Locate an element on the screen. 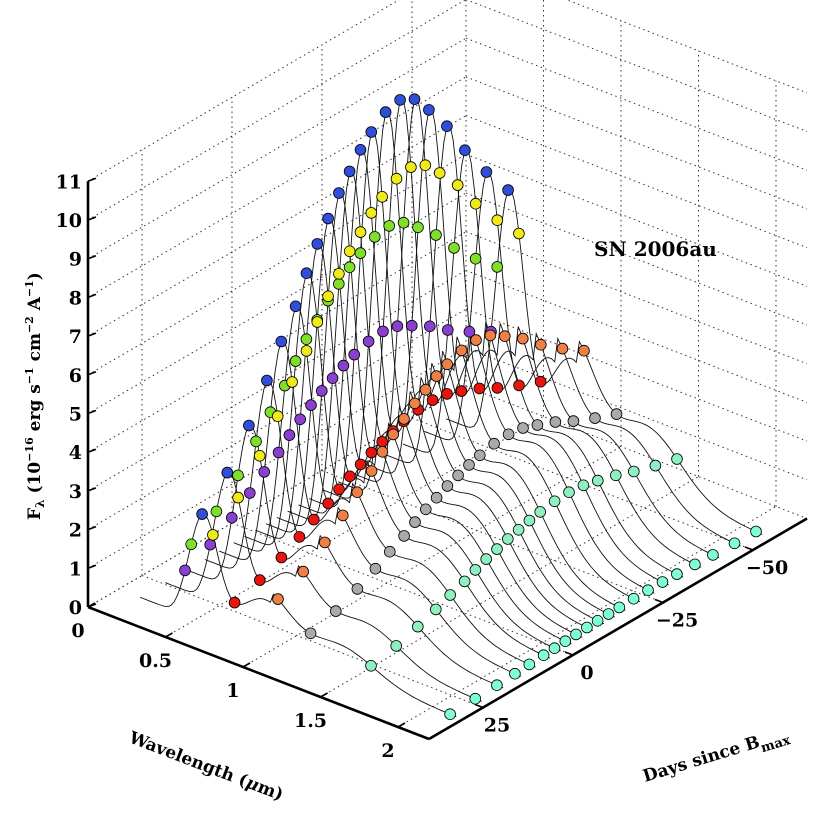 This screenshot has height=817, width=830. grid-line-left-wall is located at coordinates (243, 91).